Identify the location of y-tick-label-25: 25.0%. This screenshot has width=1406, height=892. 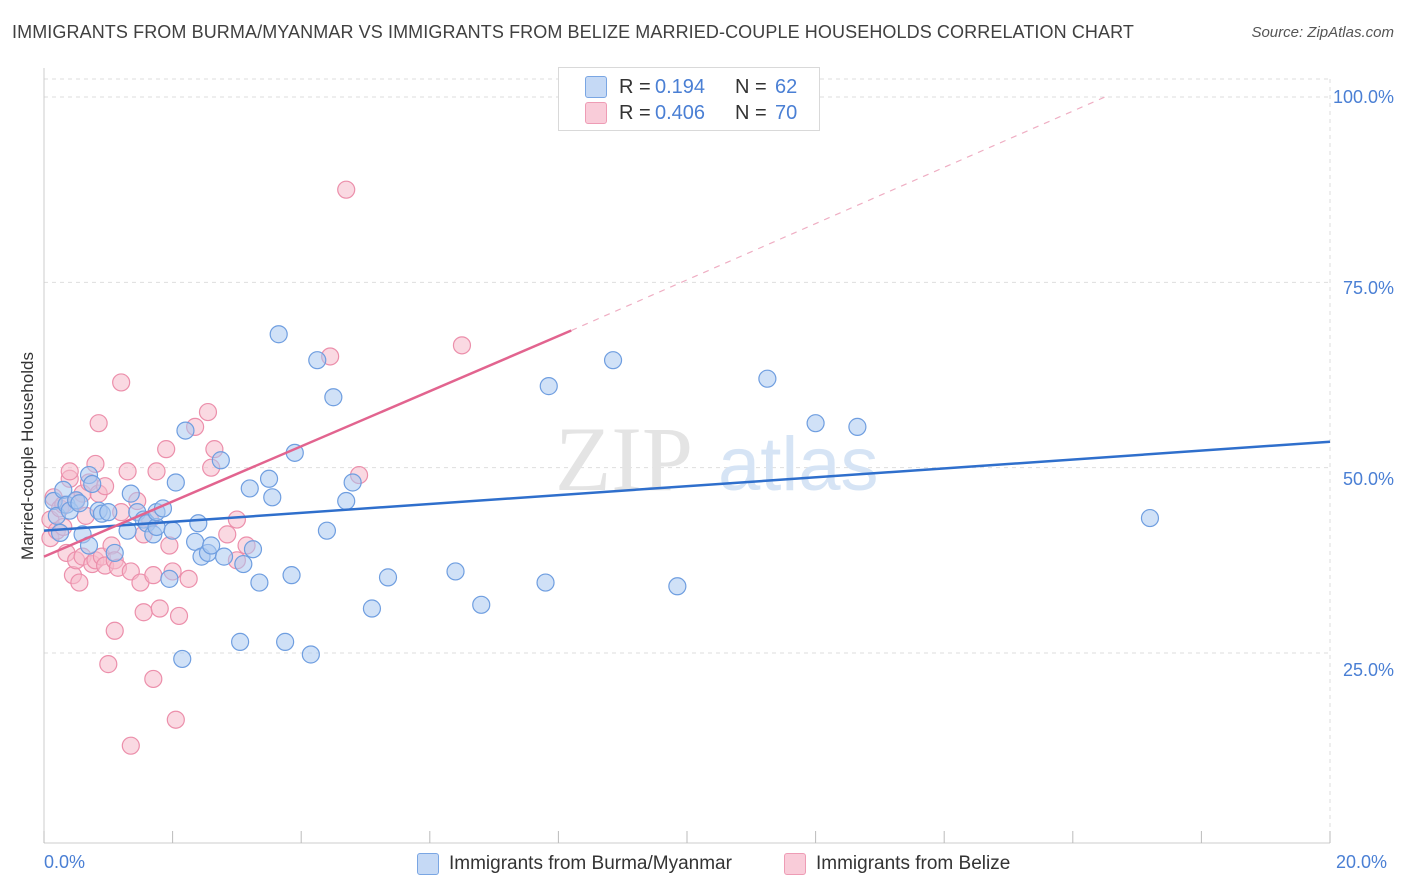
(1368, 670).